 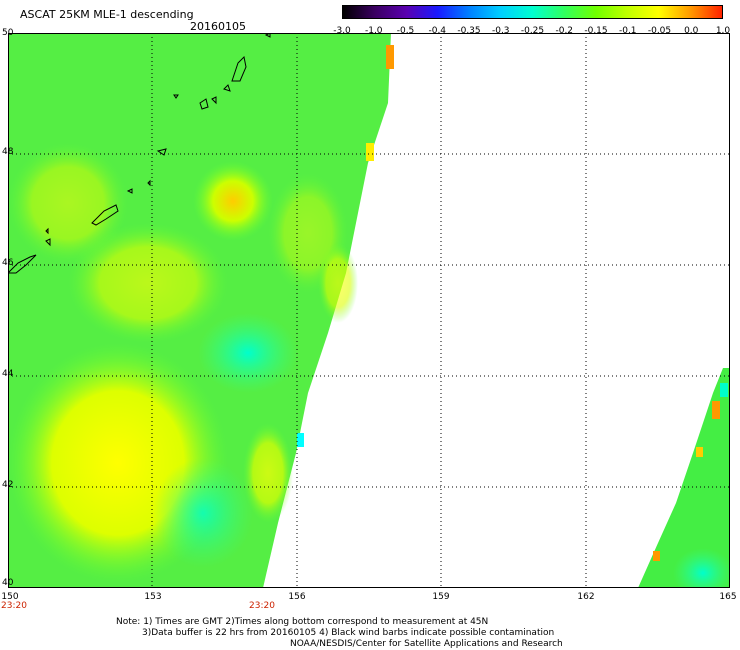 What do you see at coordinates (659, 31) in the screenshot?
I see `colorbar-tick-label: -0.05` at bounding box center [659, 31].